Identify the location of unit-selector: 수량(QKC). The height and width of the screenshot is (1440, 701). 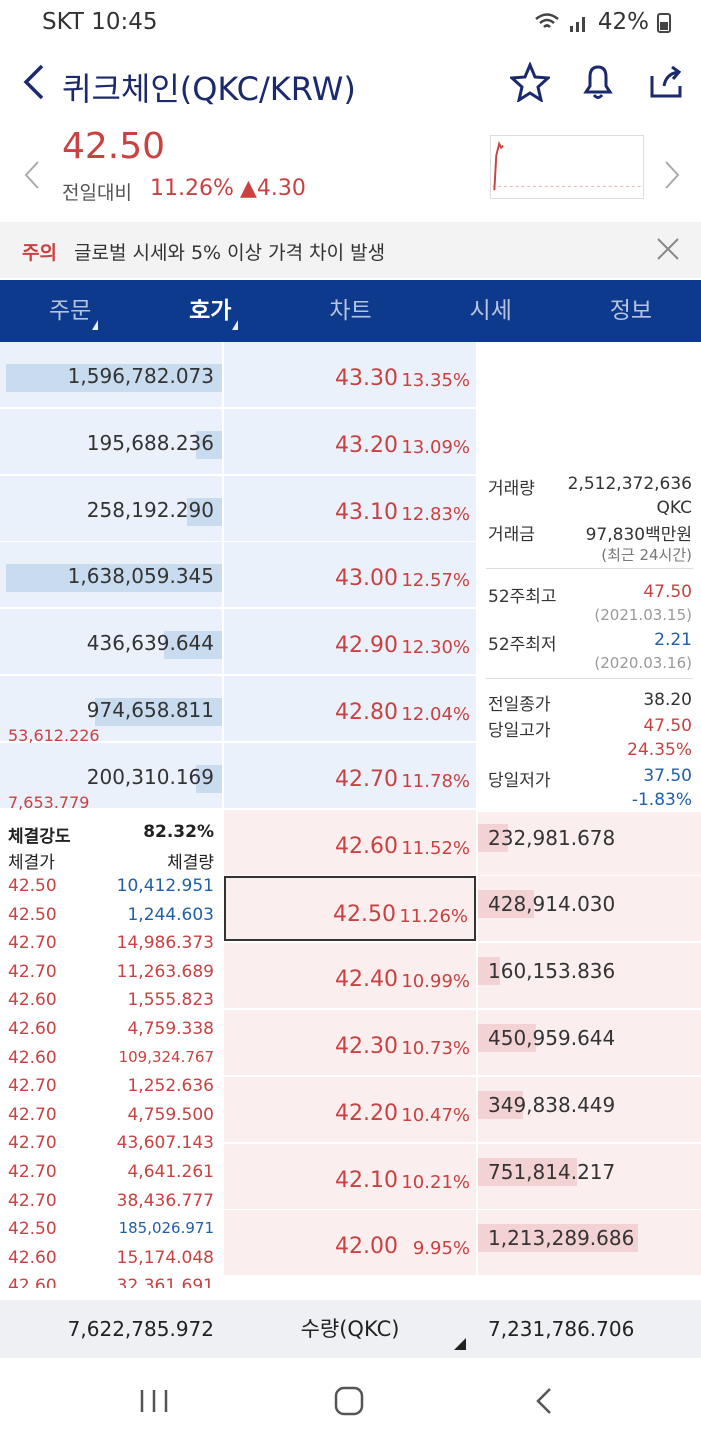
(350, 1329).